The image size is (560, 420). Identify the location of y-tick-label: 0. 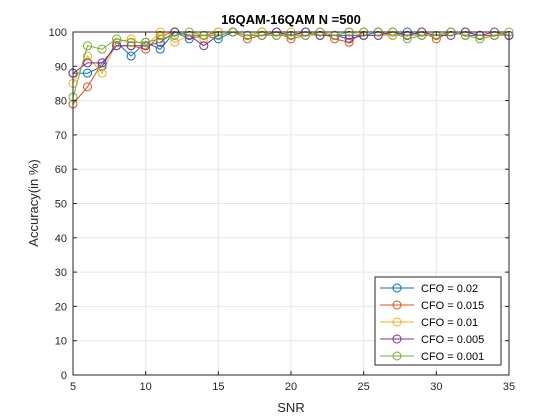
(64, 376).